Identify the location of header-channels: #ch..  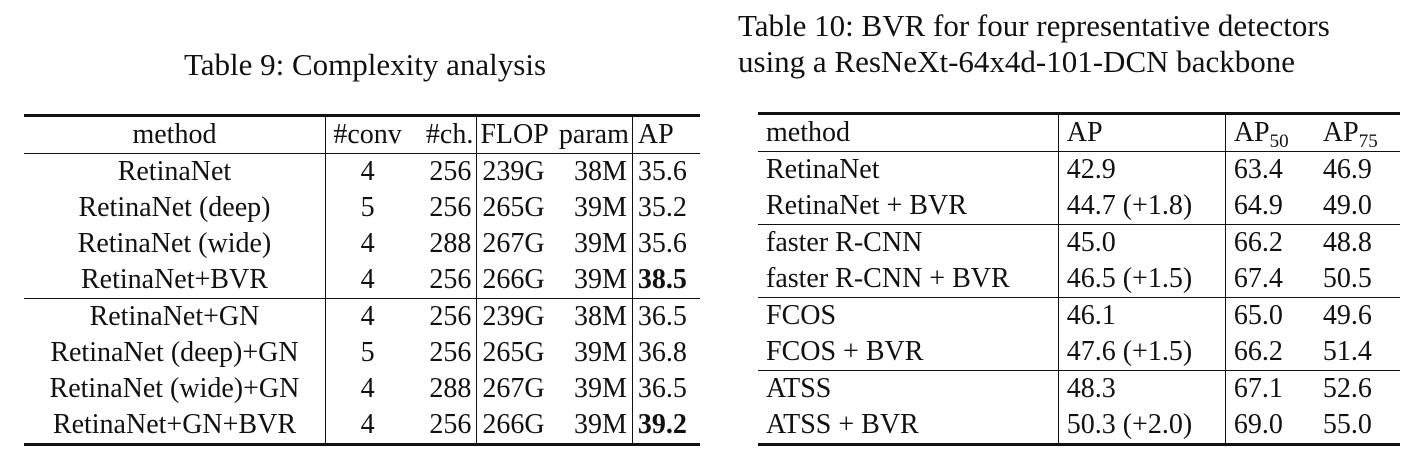
(443, 134).